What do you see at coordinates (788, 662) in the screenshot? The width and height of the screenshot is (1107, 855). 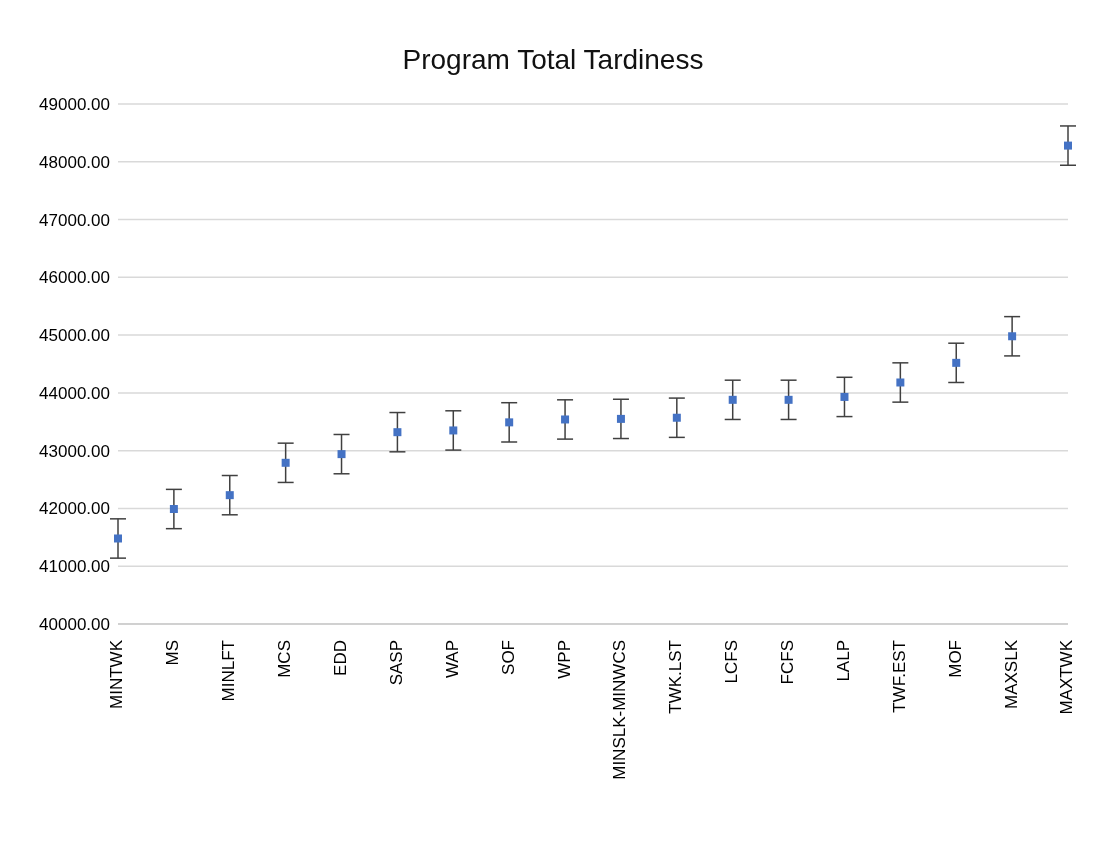 I see `x-tick-label: FCFS` at bounding box center [788, 662].